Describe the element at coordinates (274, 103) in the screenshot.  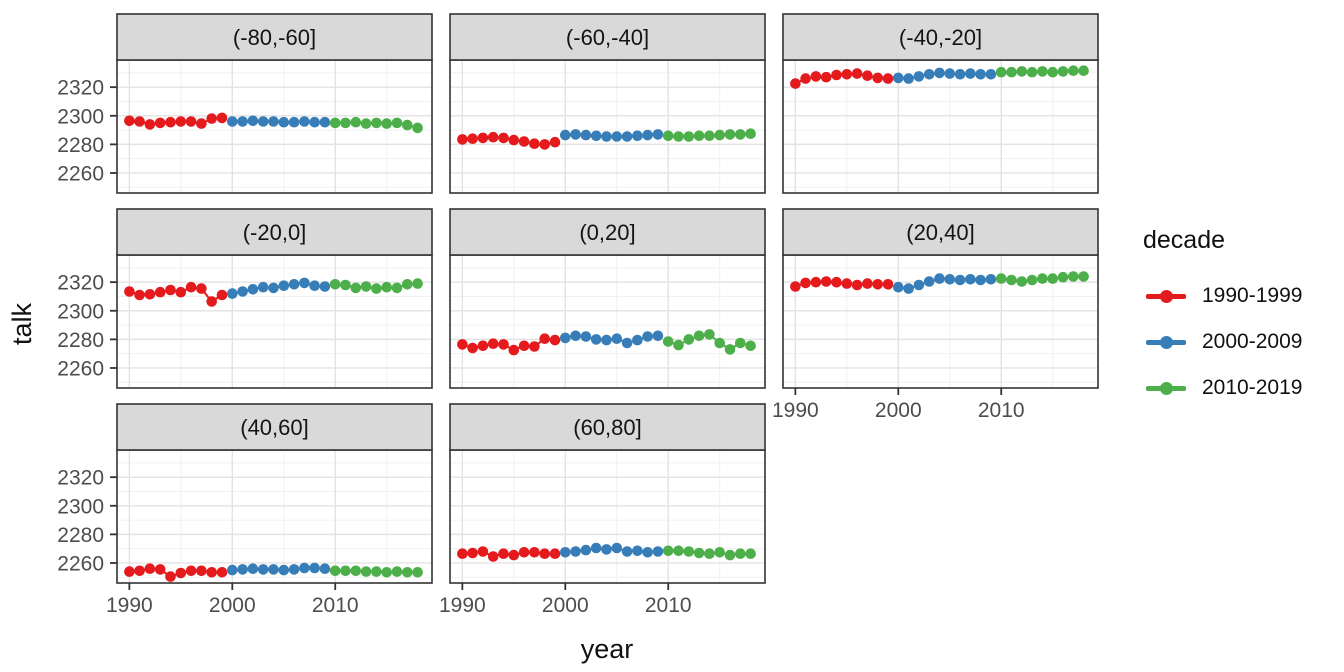
I see `facet-(-80,-60]: (-80,-60]` at that location.